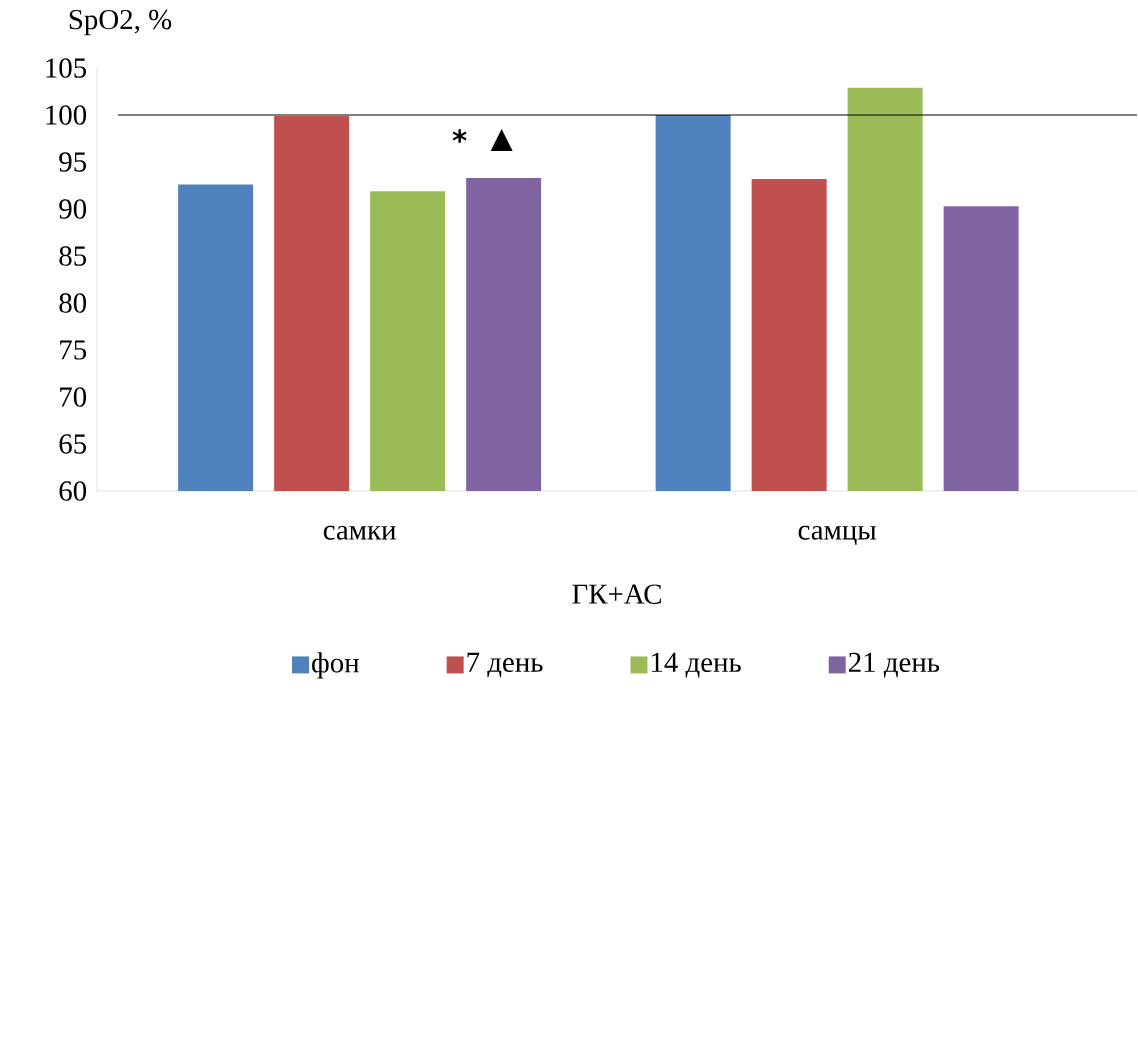 The image size is (1138, 1055). Describe the element at coordinates (73, 162) in the screenshot. I see `y-tick-label: 95` at that location.